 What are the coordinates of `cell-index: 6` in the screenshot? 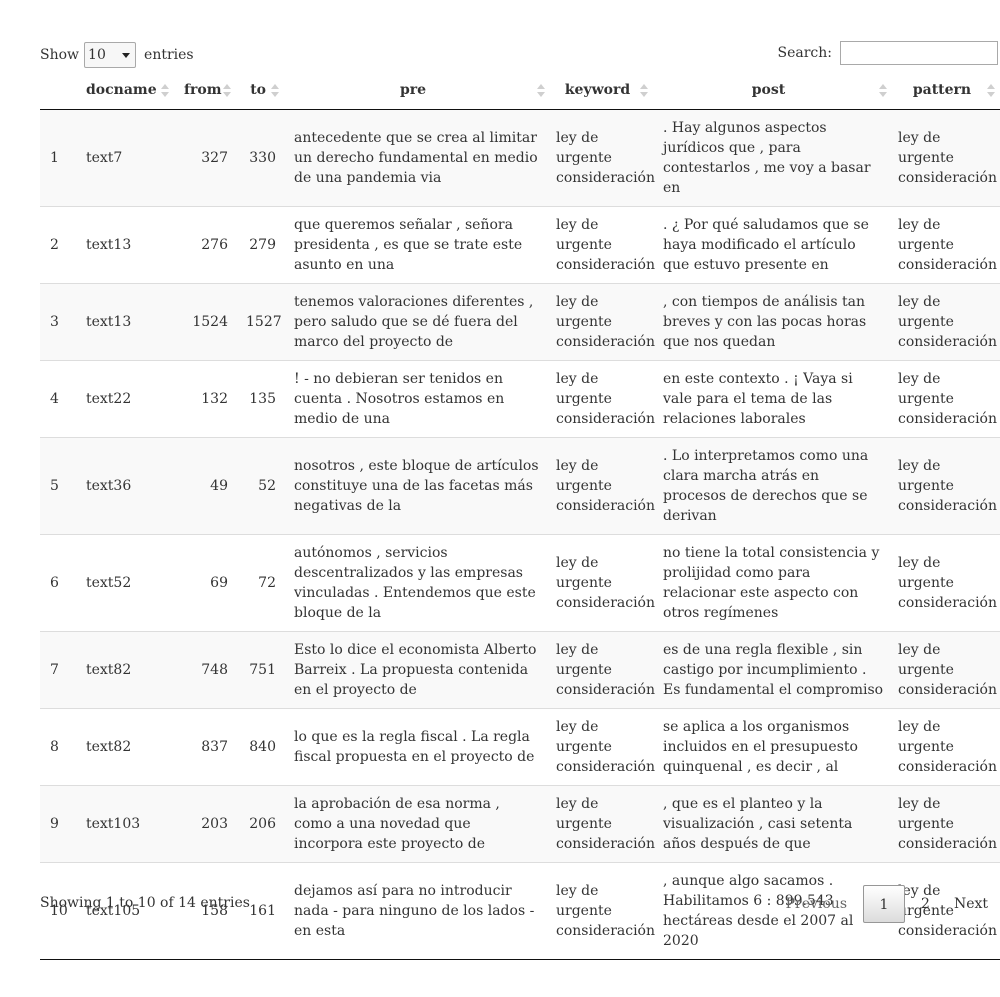 It's located at (58, 582).